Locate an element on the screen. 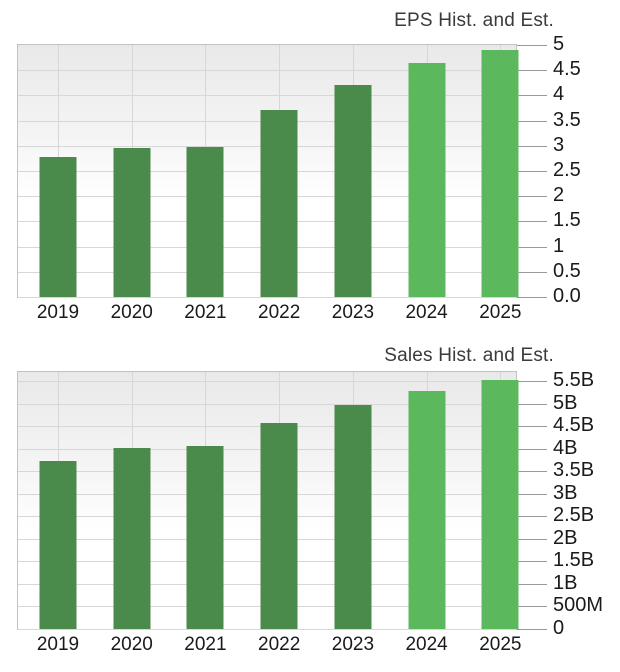 The height and width of the screenshot is (672, 620). y-tick-label: 2 is located at coordinates (559, 195).